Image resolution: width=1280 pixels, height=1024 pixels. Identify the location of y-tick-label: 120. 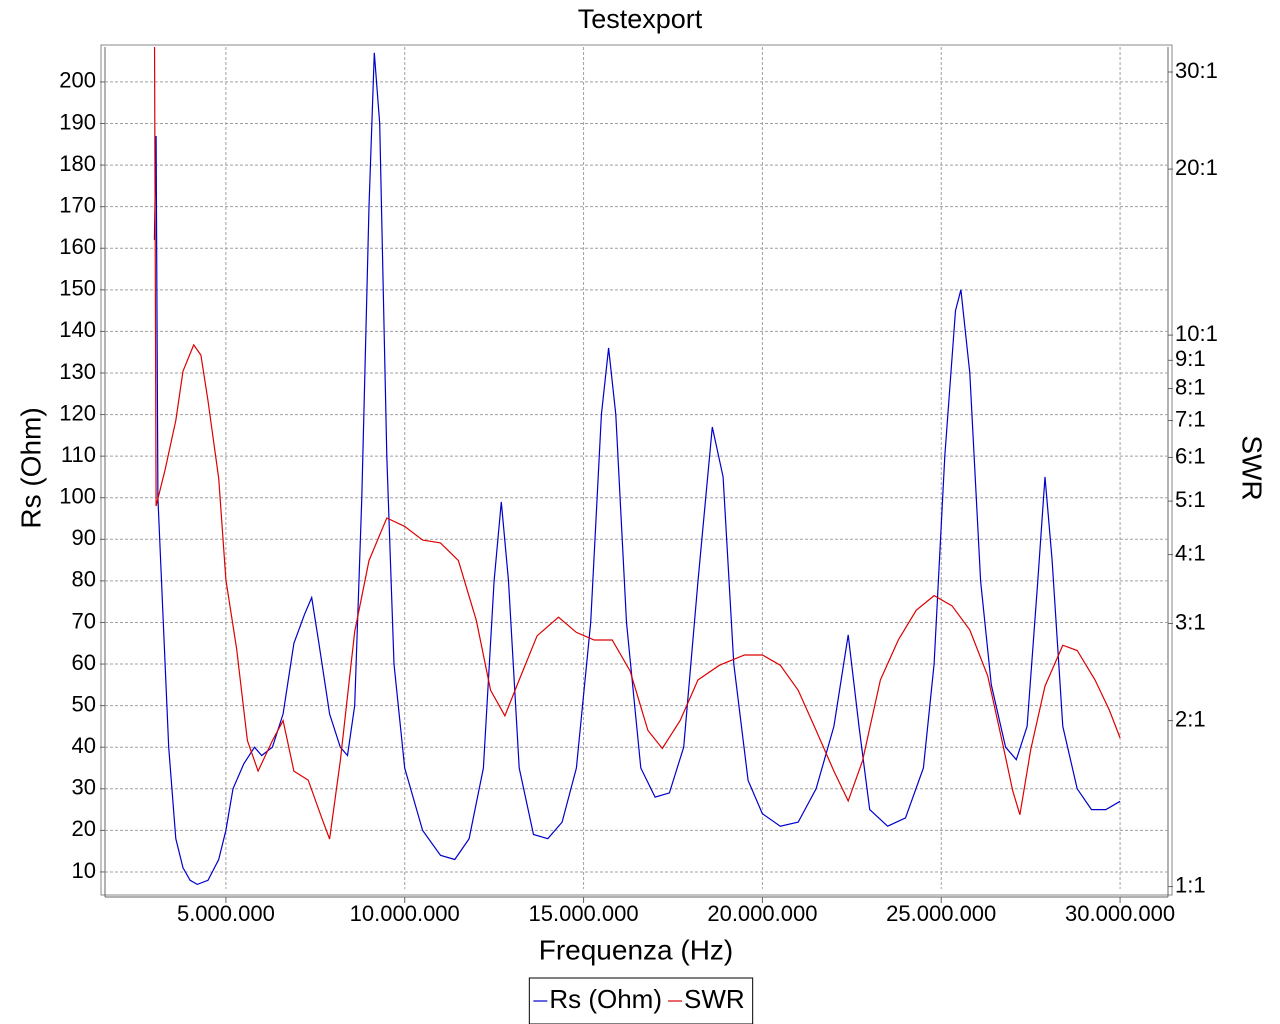
(77, 412).